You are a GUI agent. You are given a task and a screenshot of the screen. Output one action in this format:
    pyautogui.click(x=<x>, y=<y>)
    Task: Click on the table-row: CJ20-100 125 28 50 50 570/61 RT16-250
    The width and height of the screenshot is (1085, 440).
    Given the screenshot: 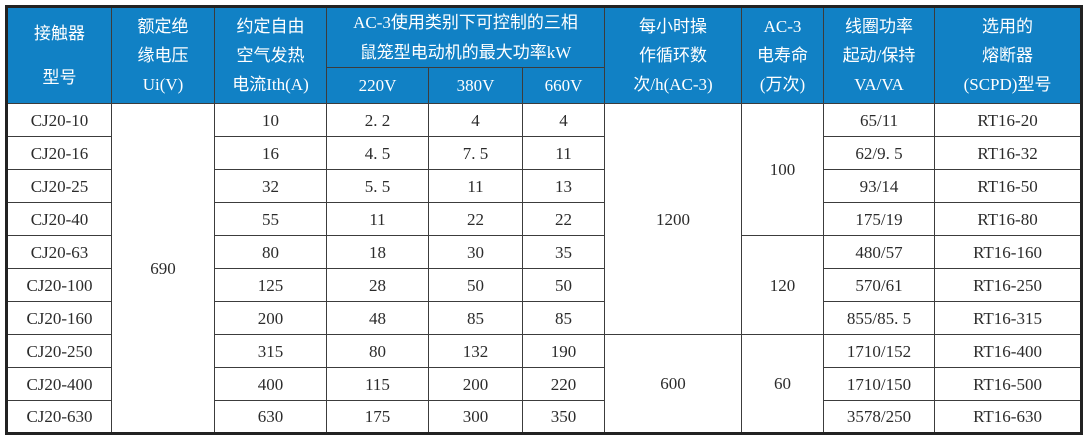 What is the action you would take?
    pyautogui.click(x=544, y=285)
    